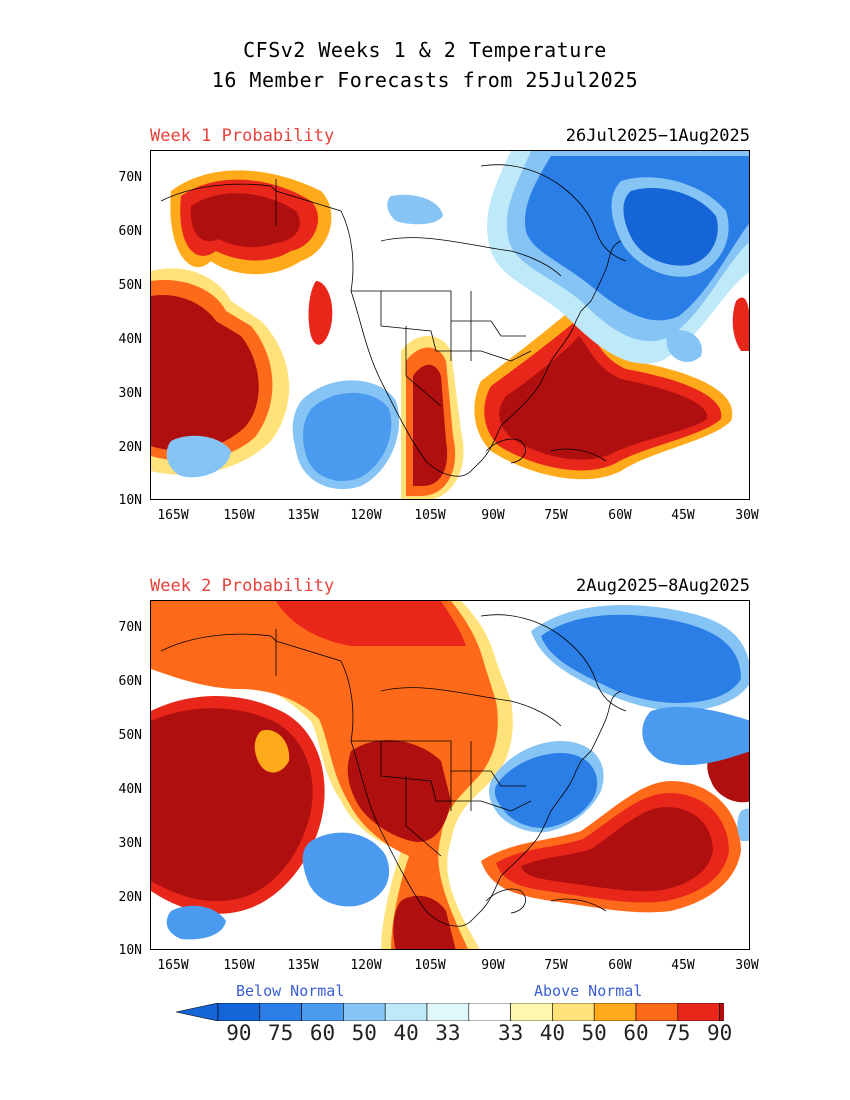 This screenshot has height=1100, width=850. Describe the element at coordinates (366, 515) in the screenshot. I see `week1-lon-120w: 120W` at that location.